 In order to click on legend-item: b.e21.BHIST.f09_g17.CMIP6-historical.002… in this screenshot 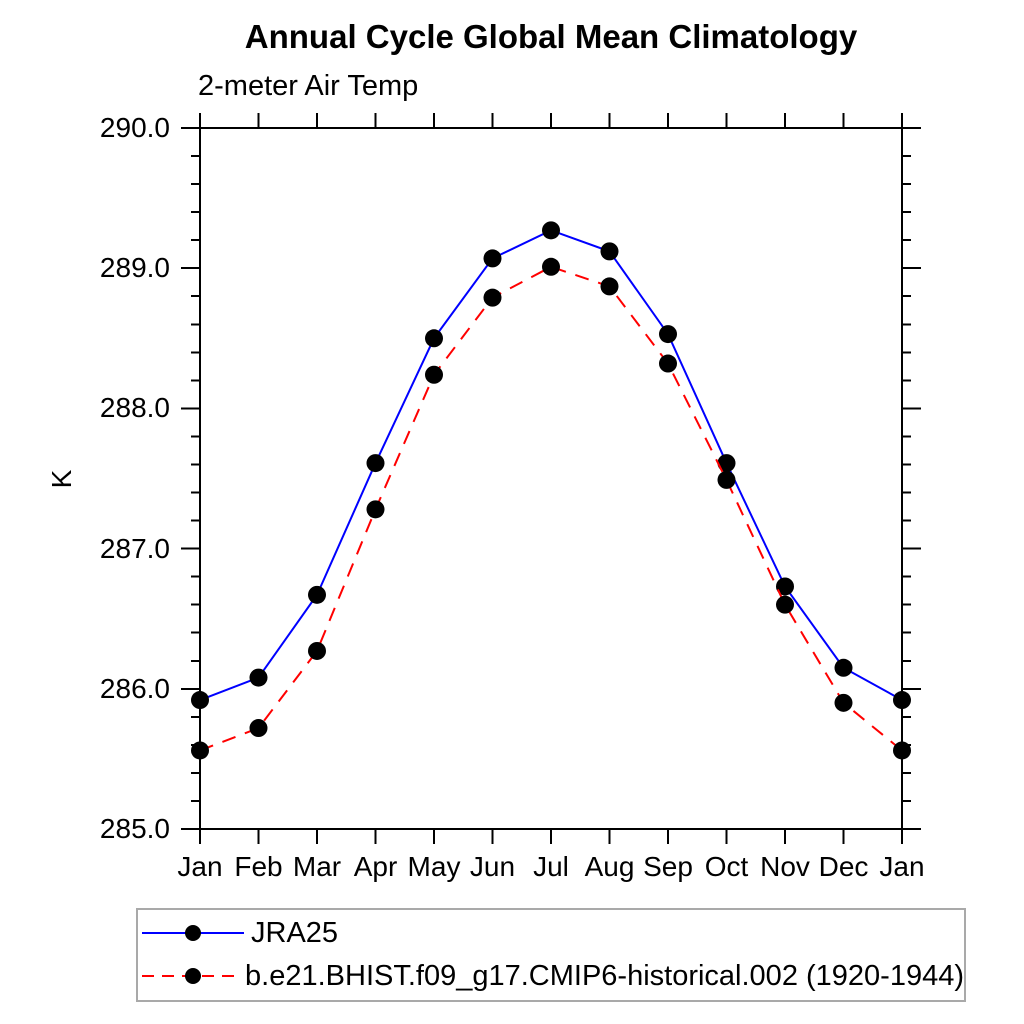, I will do `click(551, 976)`.